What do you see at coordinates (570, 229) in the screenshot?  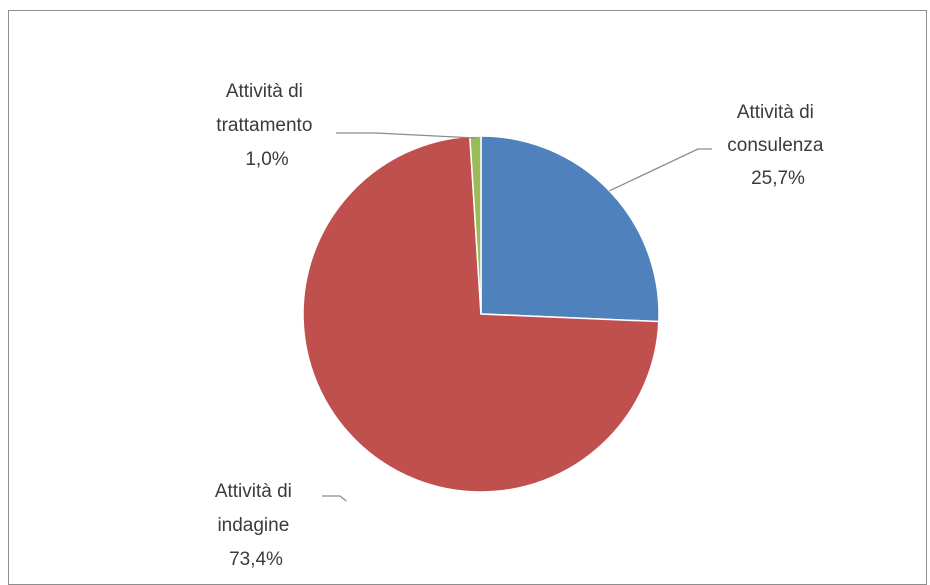 I see `pie-slice-consulenza` at bounding box center [570, 229].